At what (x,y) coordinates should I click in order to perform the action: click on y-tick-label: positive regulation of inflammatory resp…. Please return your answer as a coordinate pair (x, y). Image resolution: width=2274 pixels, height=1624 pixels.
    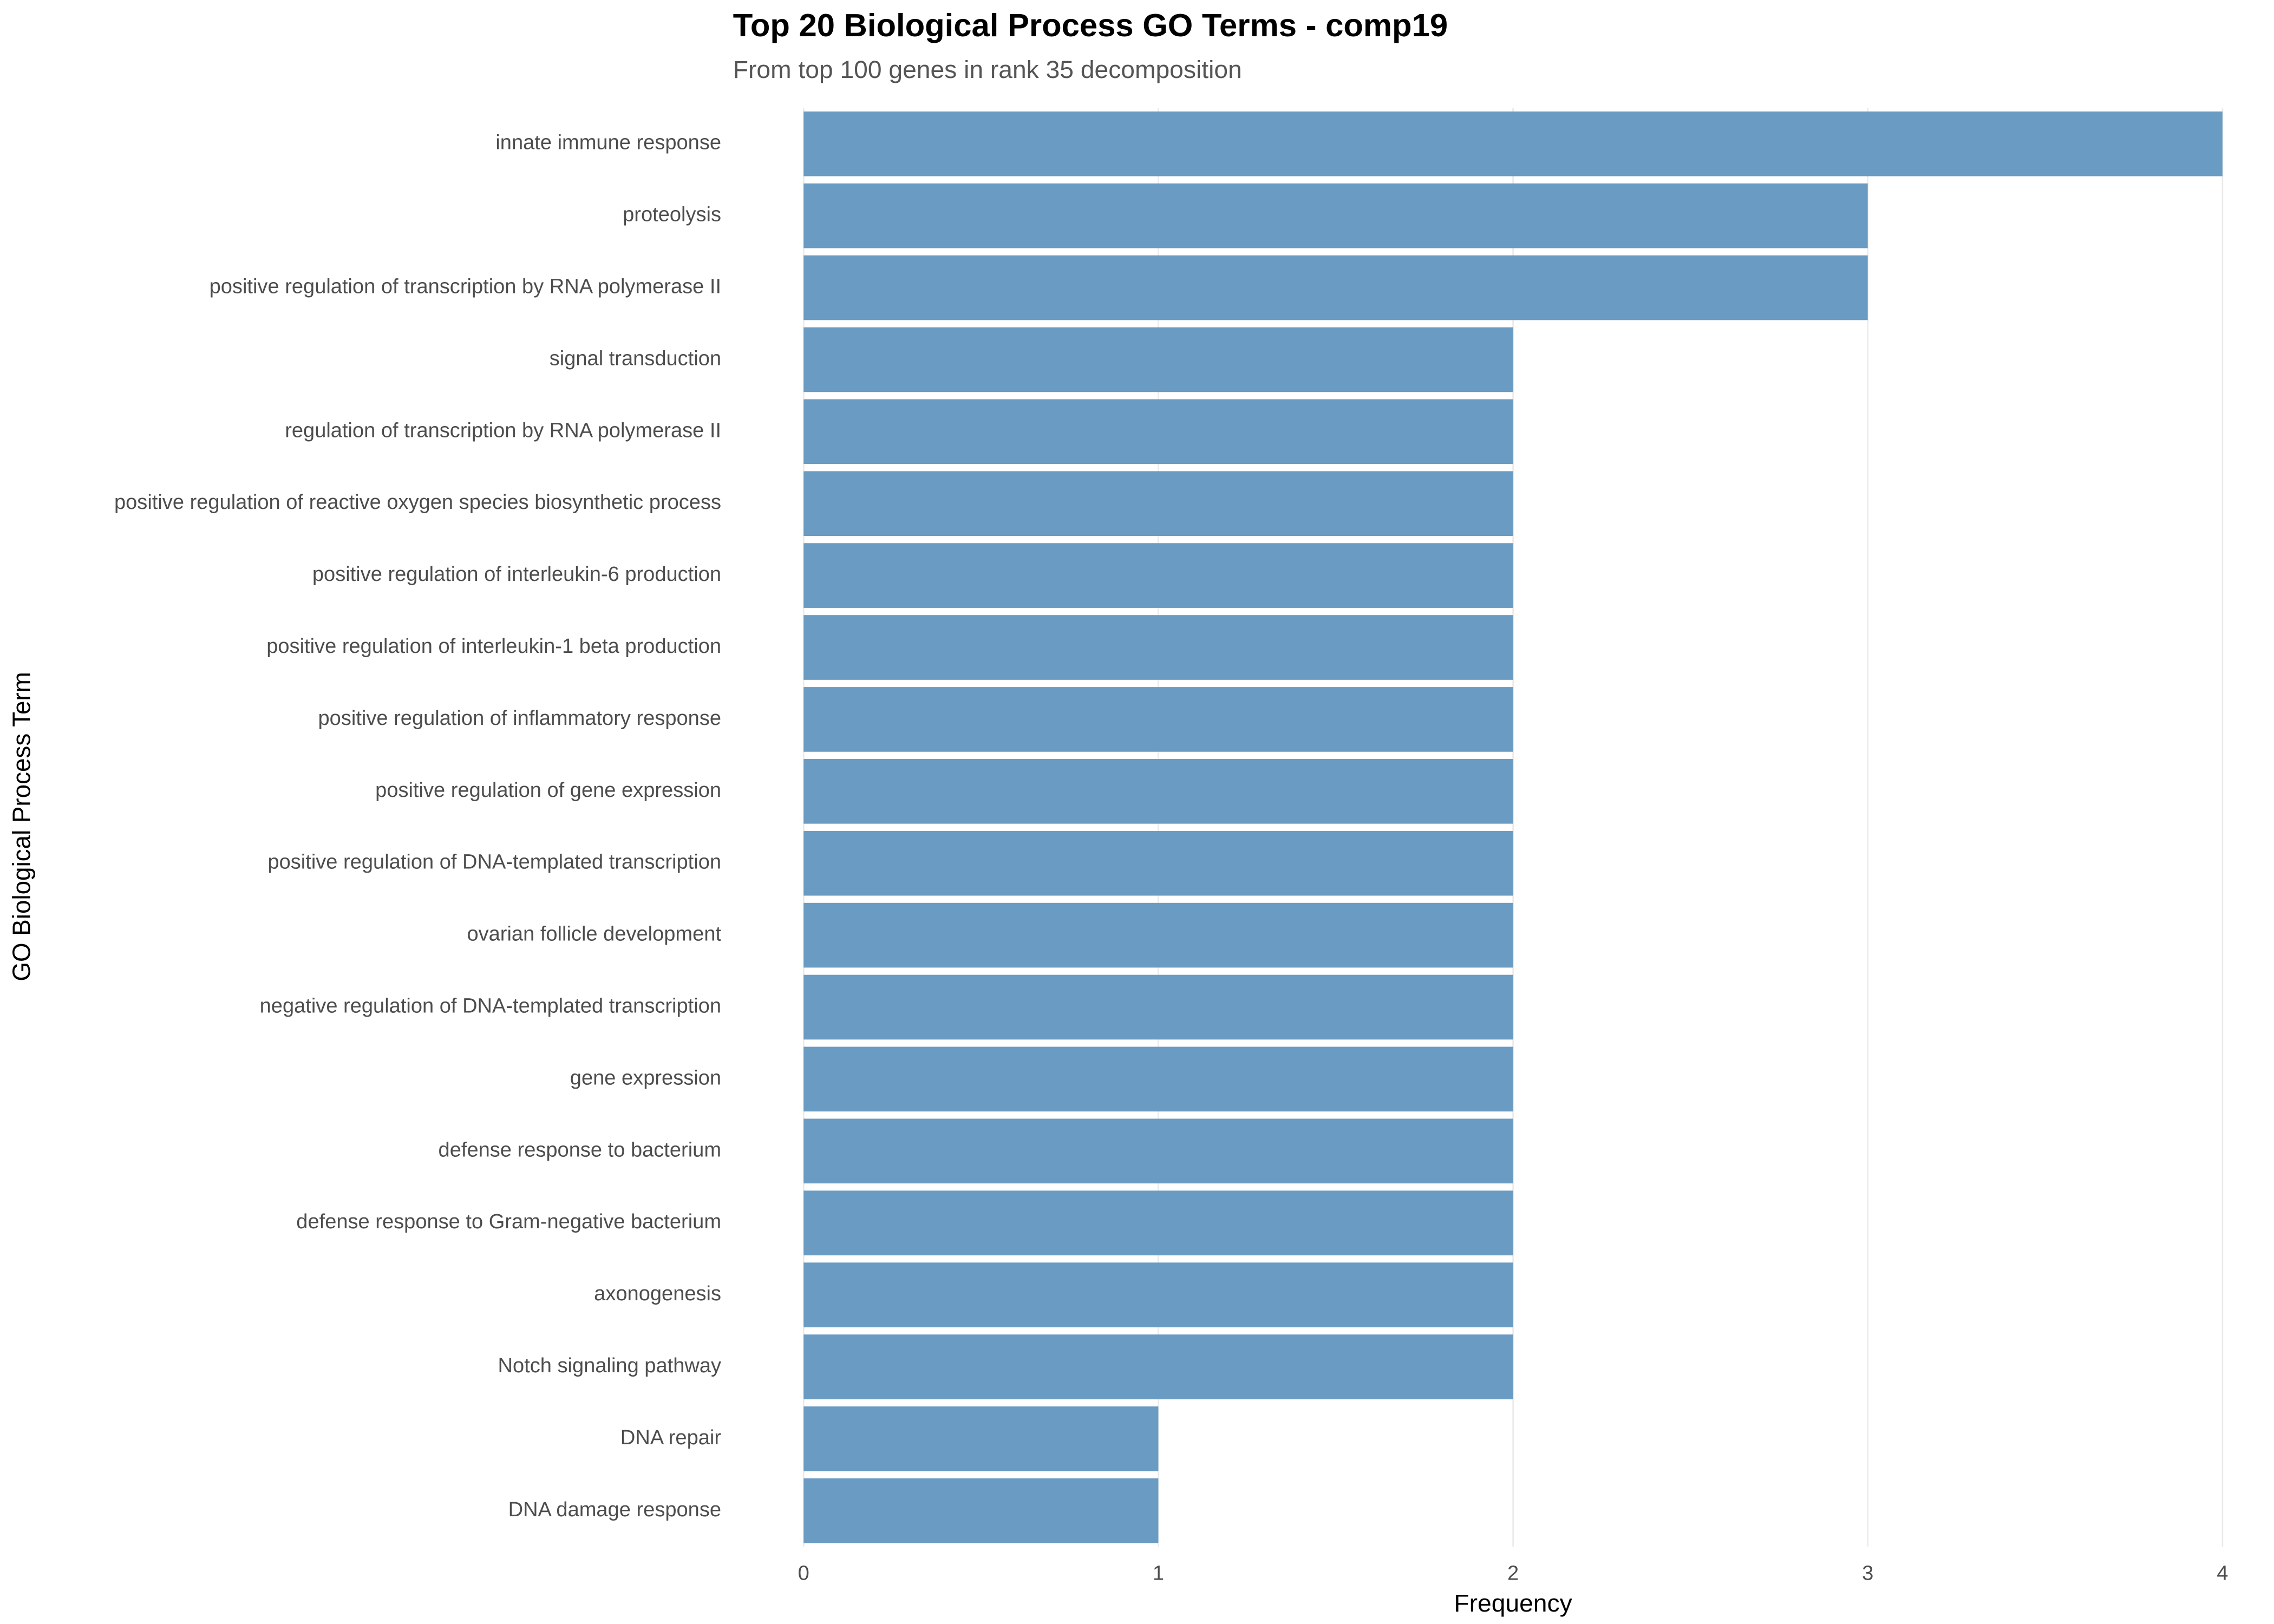
    Looking at the image, I should click on (520, 719).